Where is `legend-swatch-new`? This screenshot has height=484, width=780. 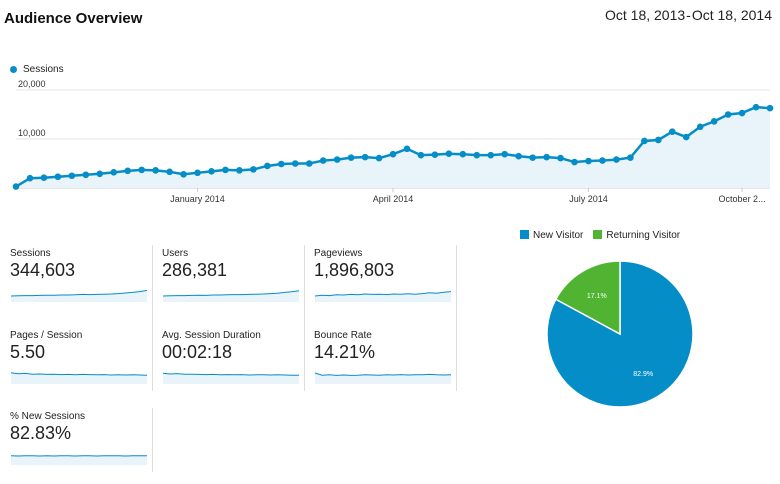
legend-swatch-new is located at coordinates (524, 234).